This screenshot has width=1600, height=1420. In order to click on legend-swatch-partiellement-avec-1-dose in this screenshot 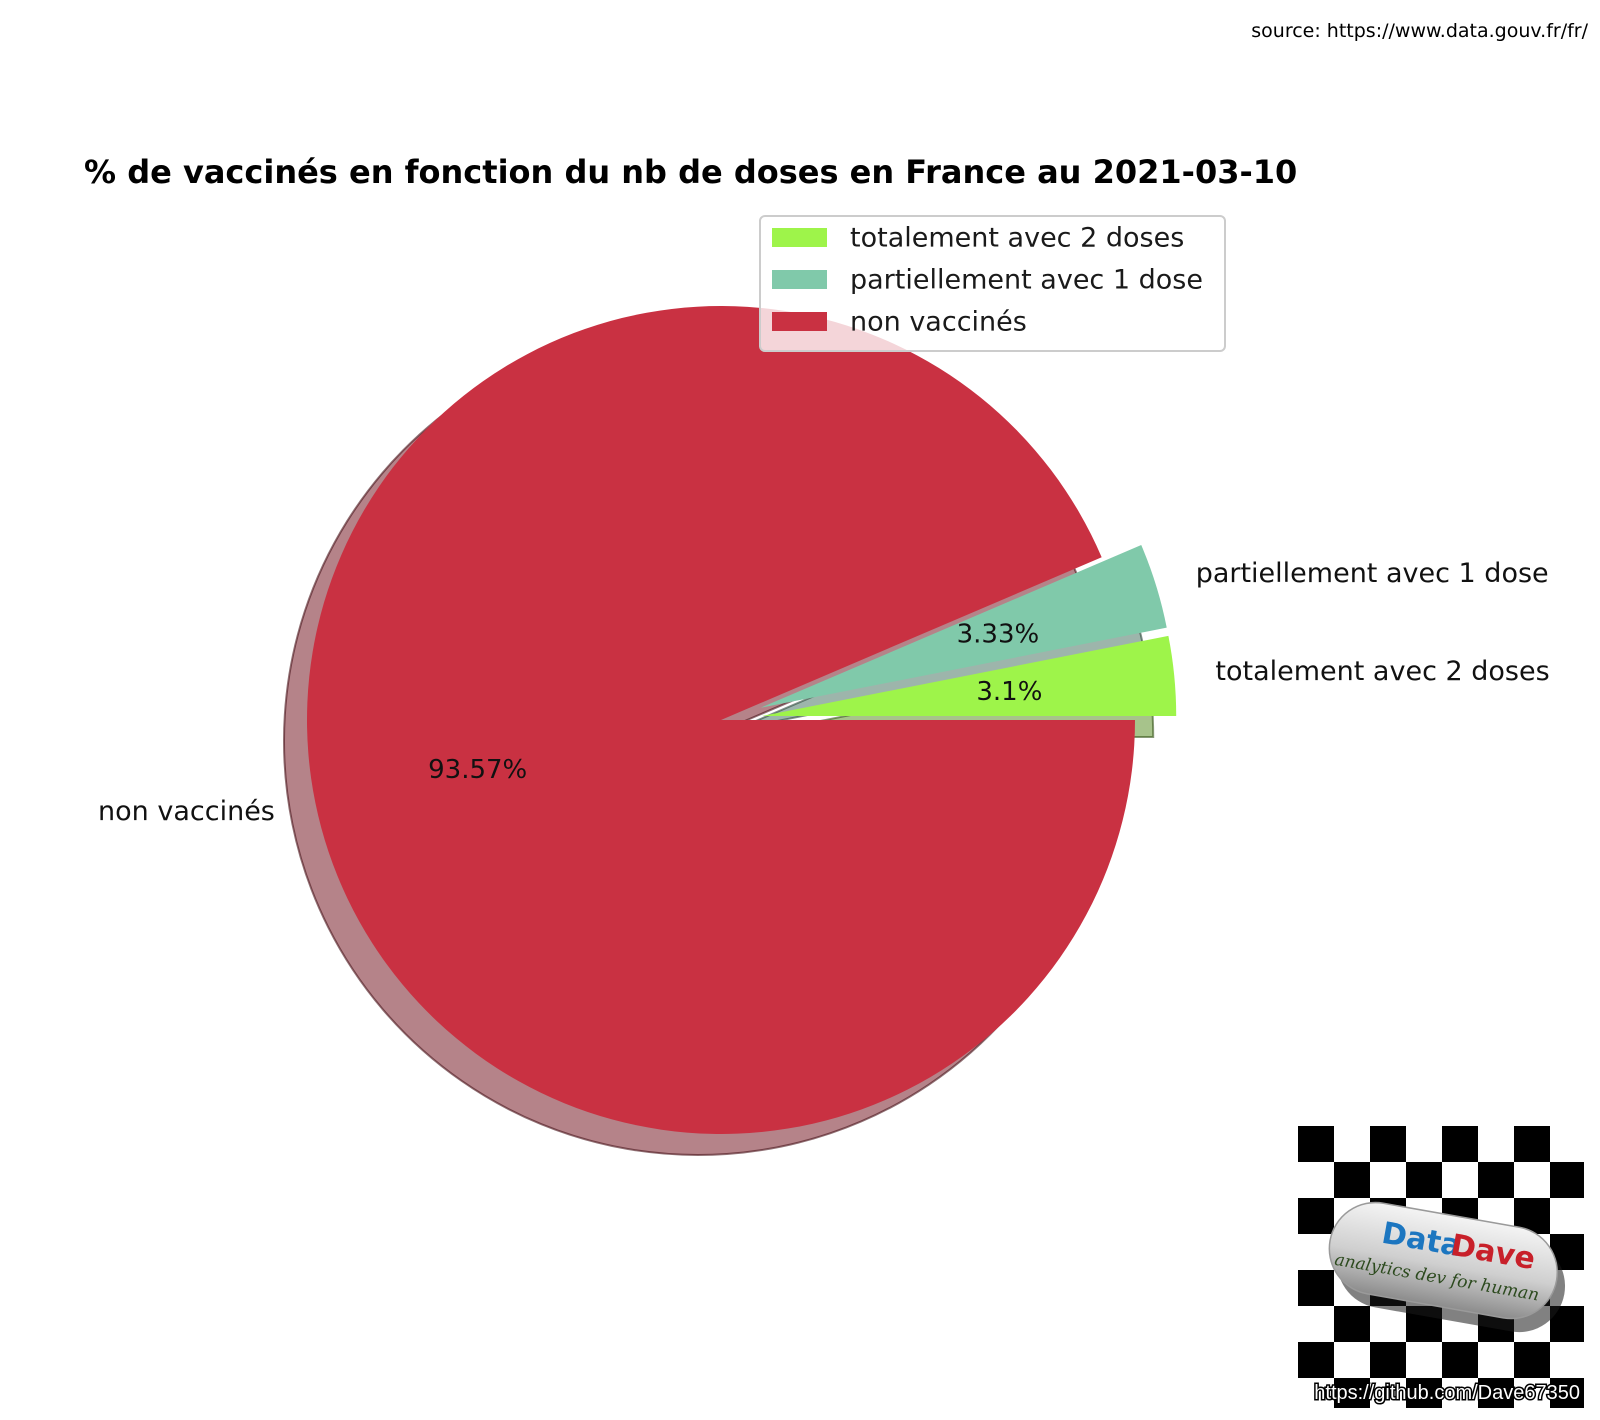, I will do `click(799, 279)`.